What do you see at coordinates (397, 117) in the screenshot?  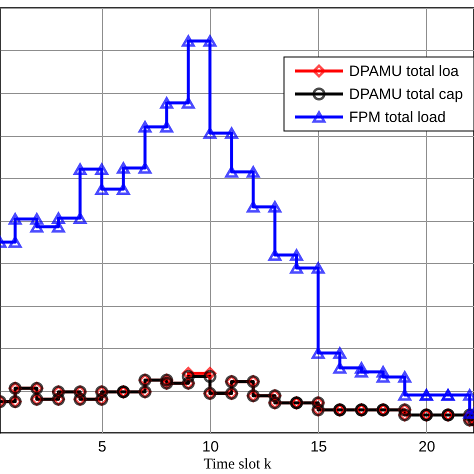 I see `legend-label: FPM total load` at bounding box center [397, 117].